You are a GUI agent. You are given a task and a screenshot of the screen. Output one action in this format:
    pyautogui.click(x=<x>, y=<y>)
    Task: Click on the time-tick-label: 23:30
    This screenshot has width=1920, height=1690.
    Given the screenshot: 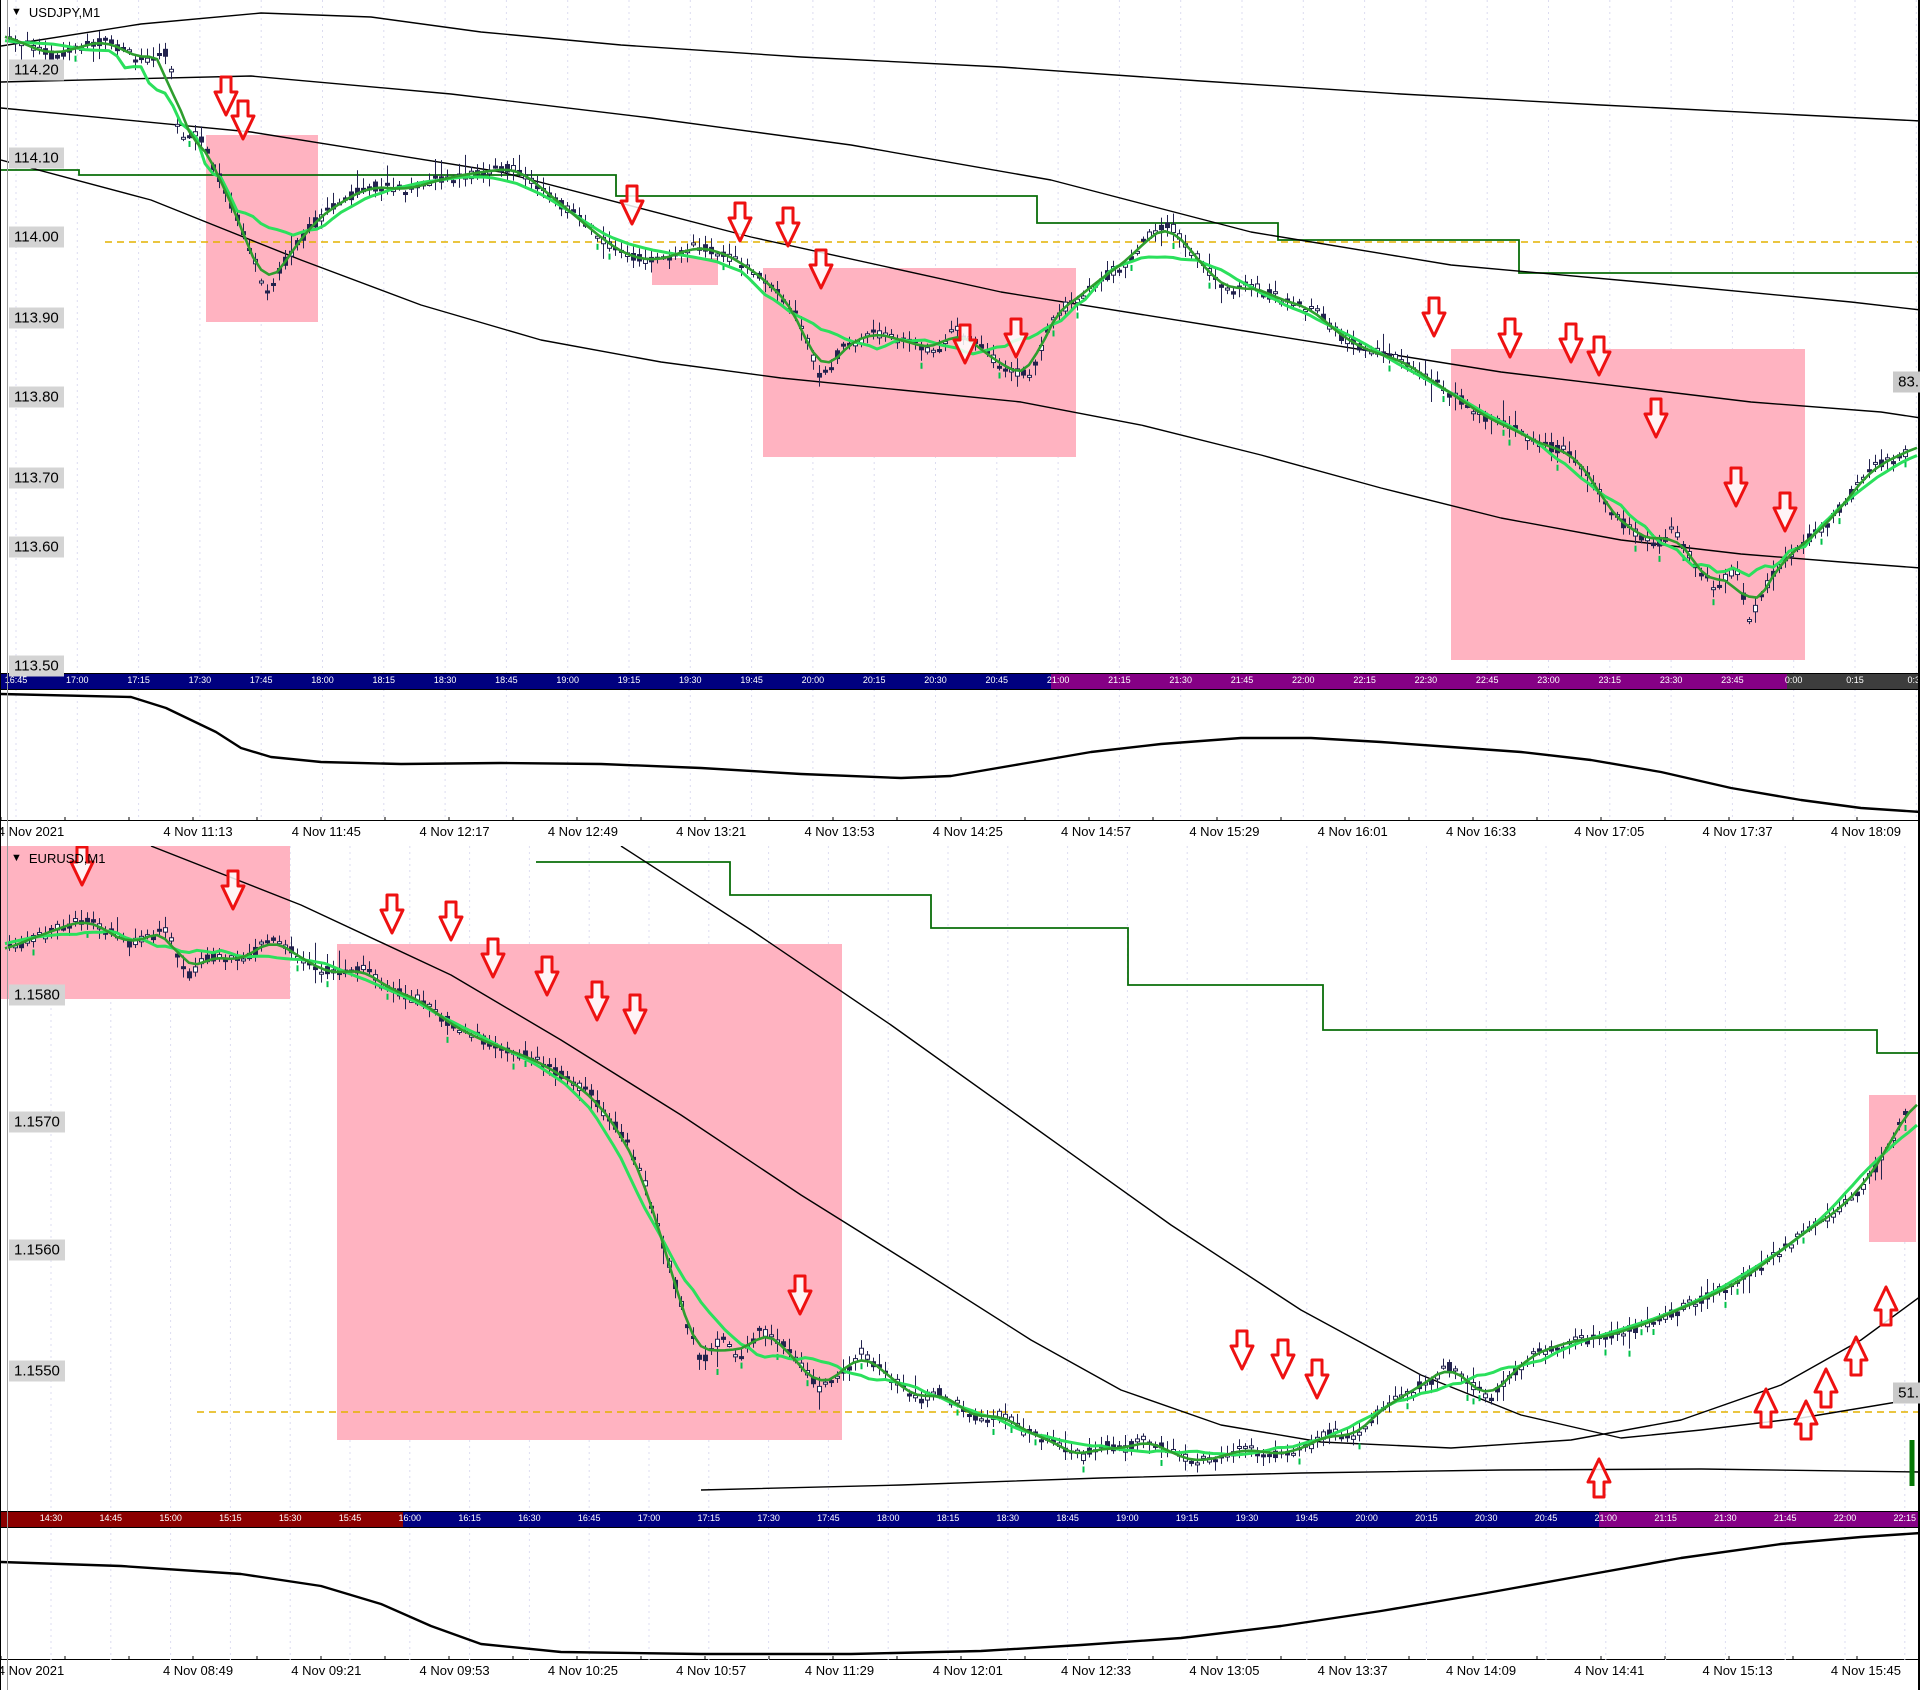 What is the action you would take?
    pyautogui.click(x=1671, y=680)
    